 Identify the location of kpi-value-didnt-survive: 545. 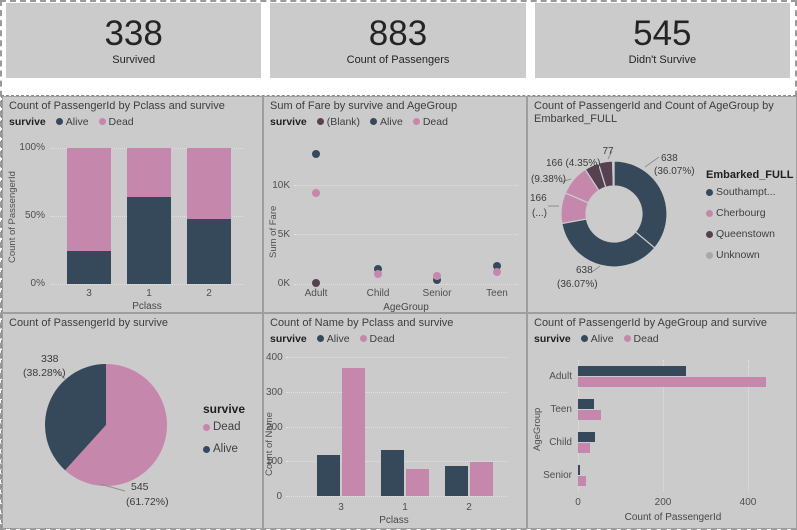
(662, 33).